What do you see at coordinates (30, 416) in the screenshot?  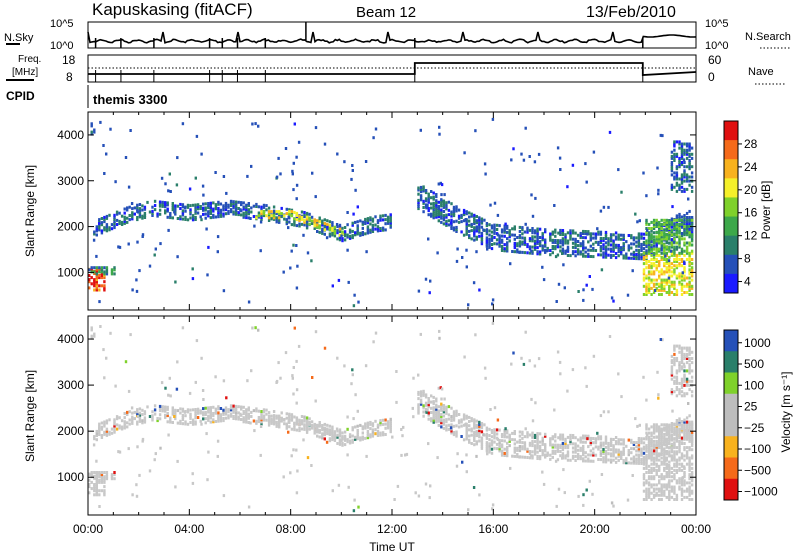 I see `velocity-ylabel: Slant Range [km]` at bounding box center [30, 416].